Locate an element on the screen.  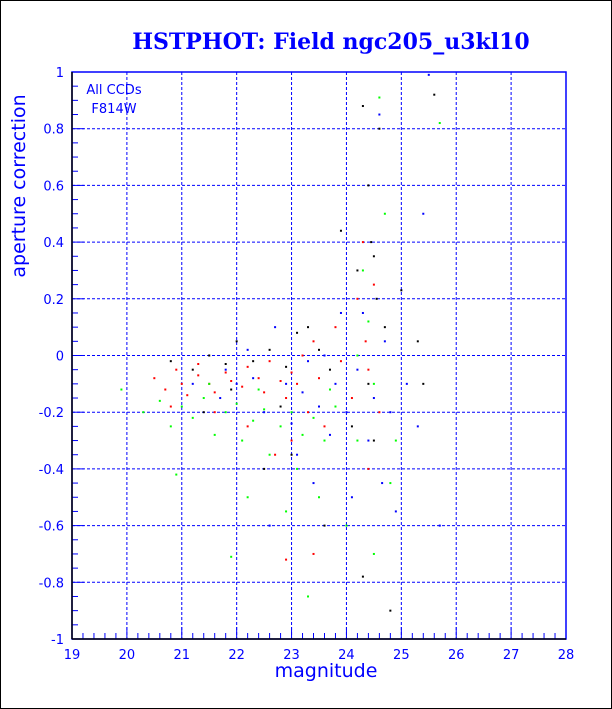
annotation-ccds: All CCDs is located at coordinates (113, 90).